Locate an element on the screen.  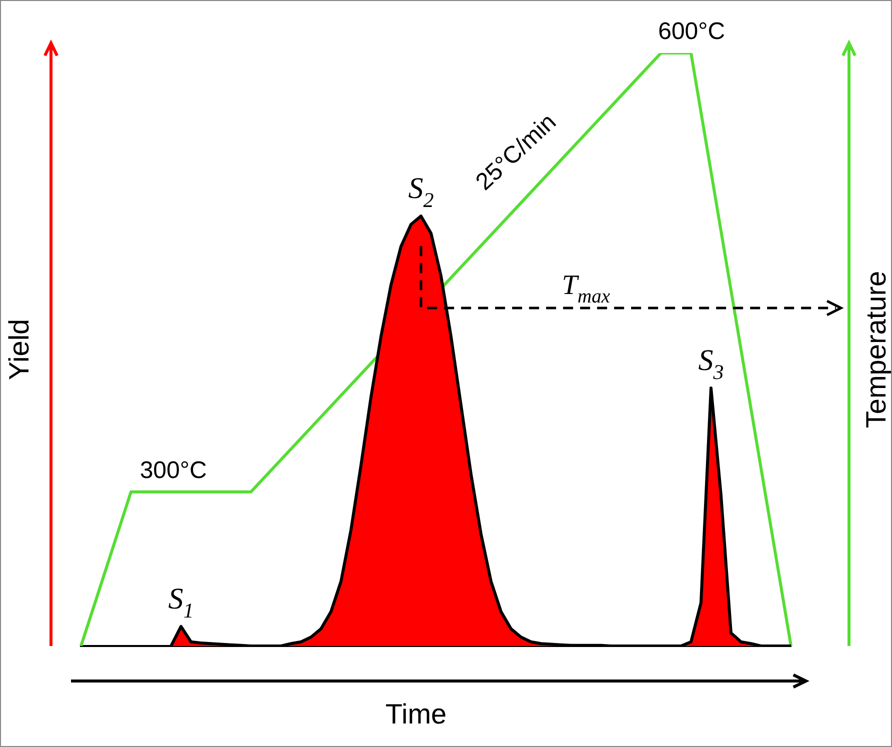
text: 600°C is located at coordinates (692, 31).